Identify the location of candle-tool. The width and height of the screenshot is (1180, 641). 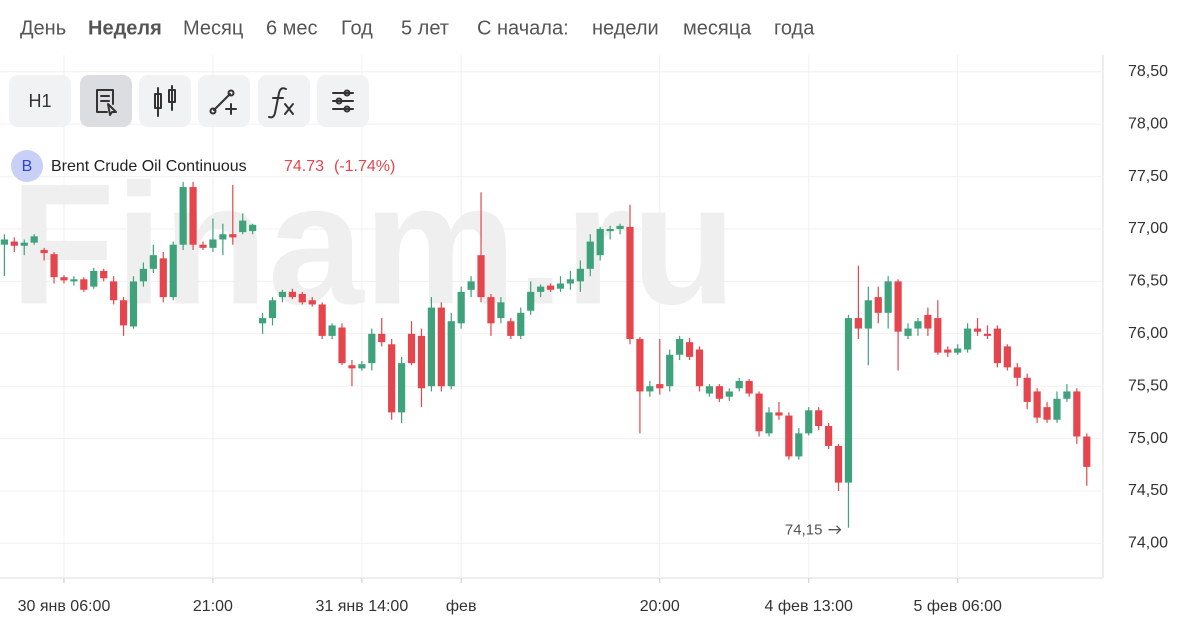
(165, 101).